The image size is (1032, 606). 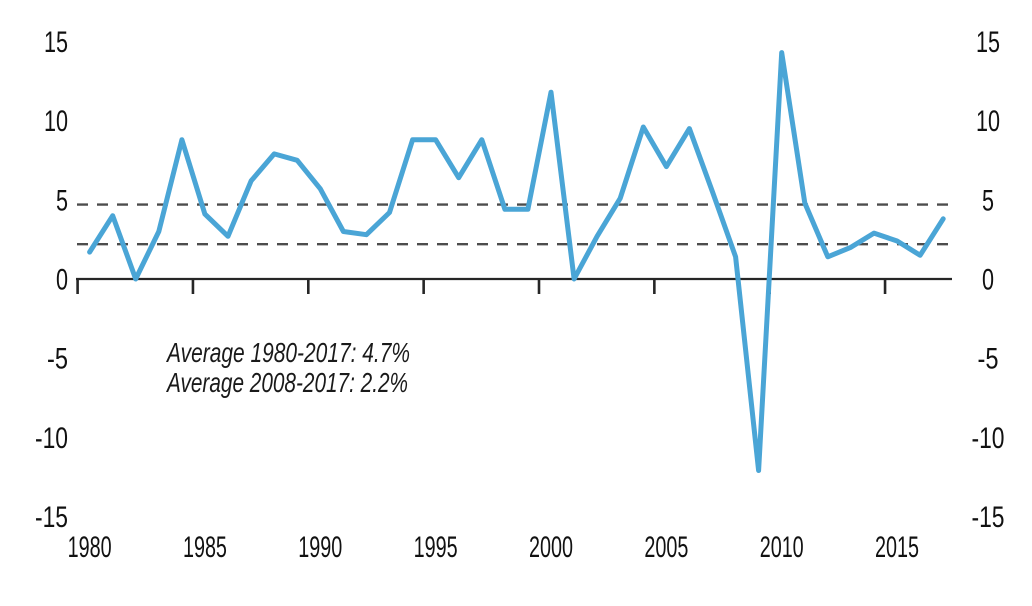 I want to click on y-tick-label-right-10: 10, so click(x=988, y=121).